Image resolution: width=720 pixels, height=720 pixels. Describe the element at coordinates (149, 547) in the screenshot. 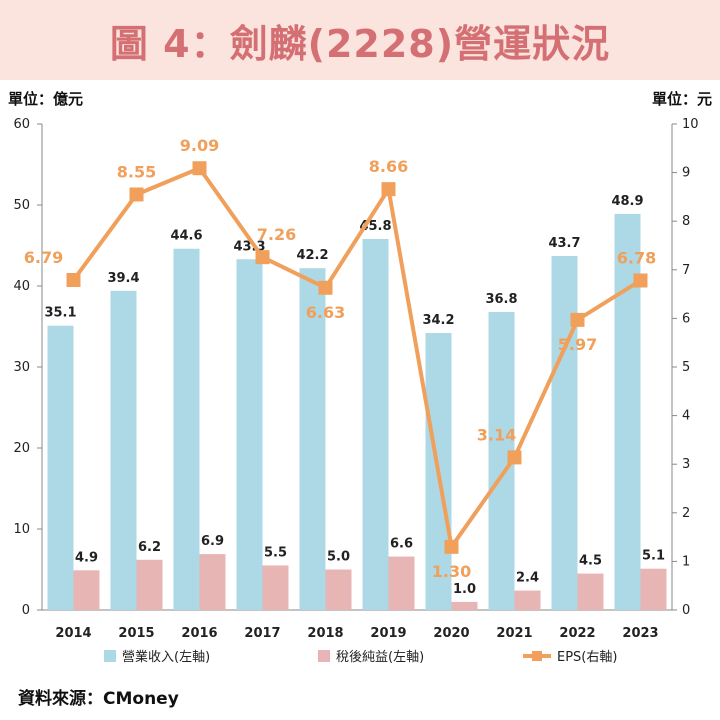

I see `net-income-value-label: 6.2` at that location.